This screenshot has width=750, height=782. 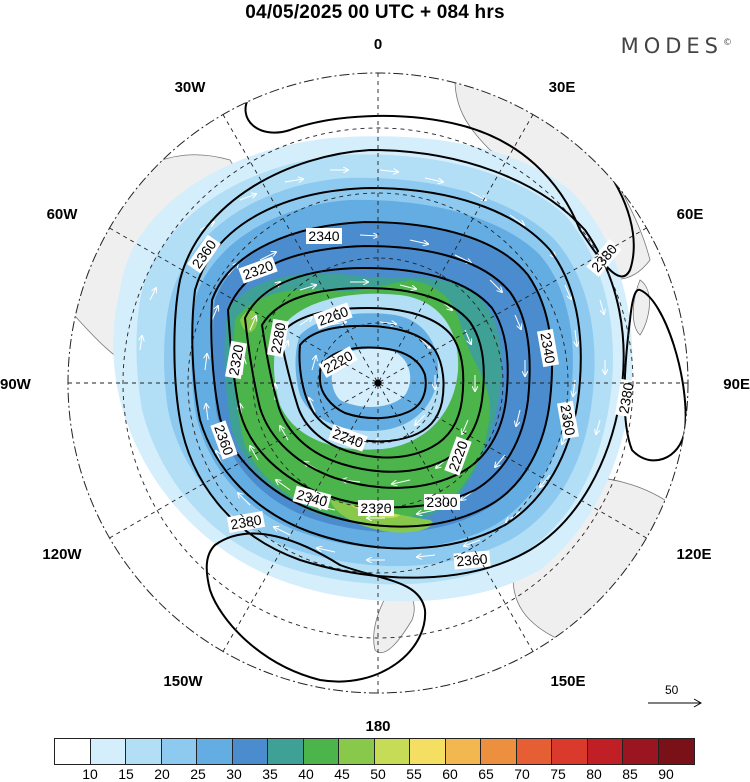 I want to click on colorbar-tick-label: 50, so click(x=378, y=774).